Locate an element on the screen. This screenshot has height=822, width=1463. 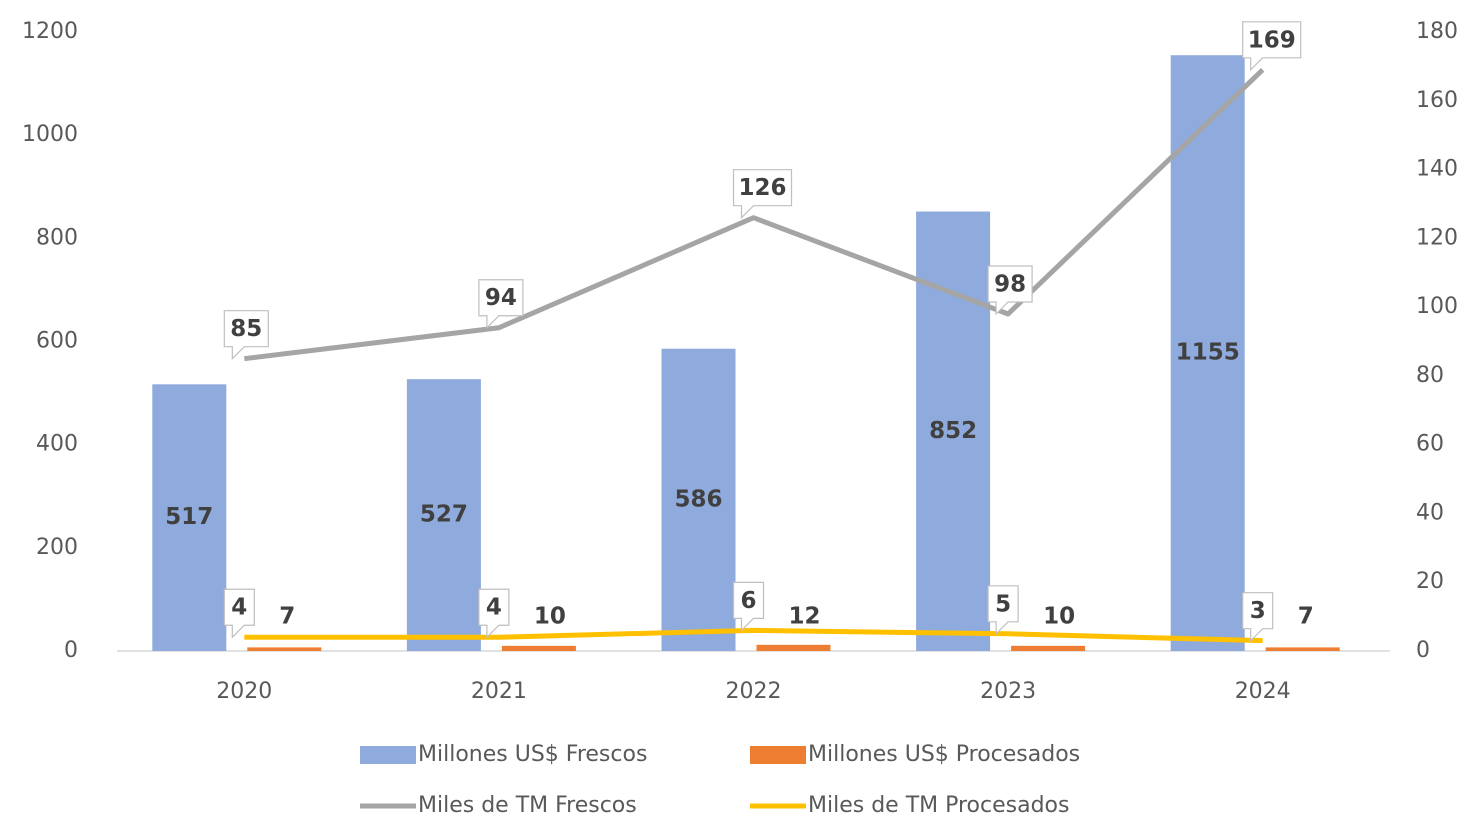
y2-tick-label: 40 is located at coordinates (1430, 512).